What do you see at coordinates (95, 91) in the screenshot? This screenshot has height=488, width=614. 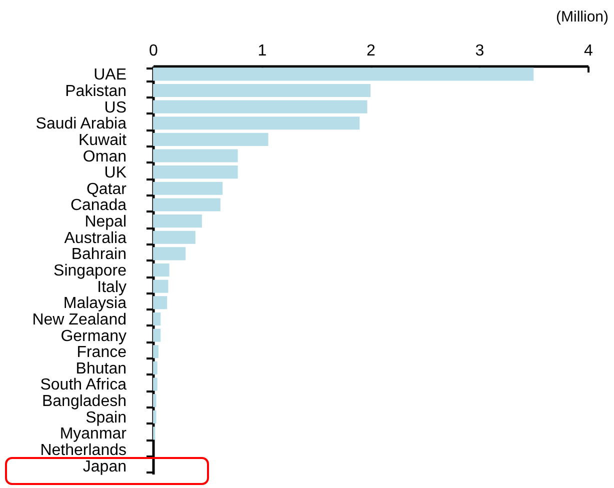 I see `y-tick-label: Pakistan` at bounding box center [95, 91].